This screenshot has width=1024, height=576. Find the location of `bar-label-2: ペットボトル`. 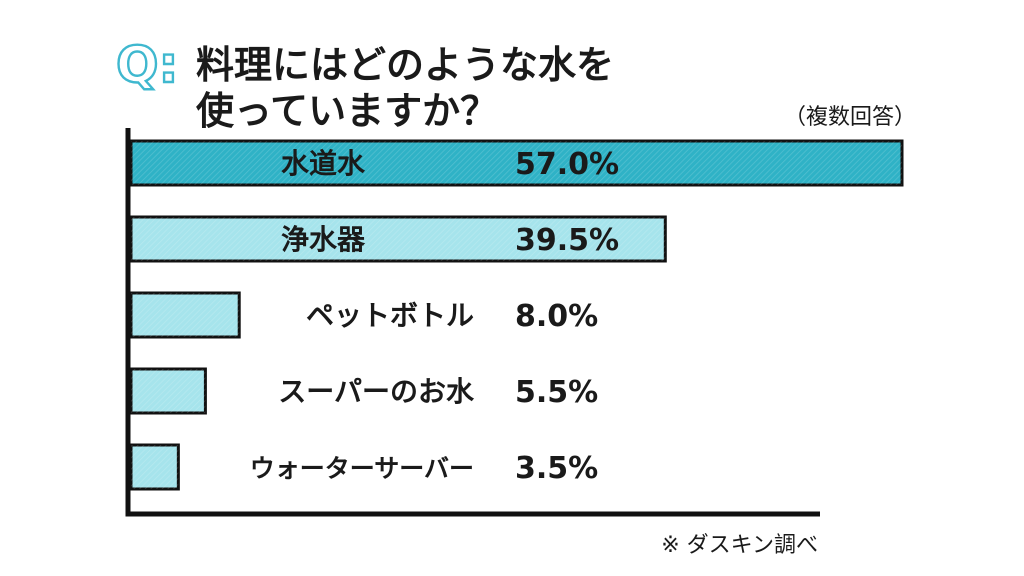

bar-label-2: ペットボトル is located at coordinates (390, 315).